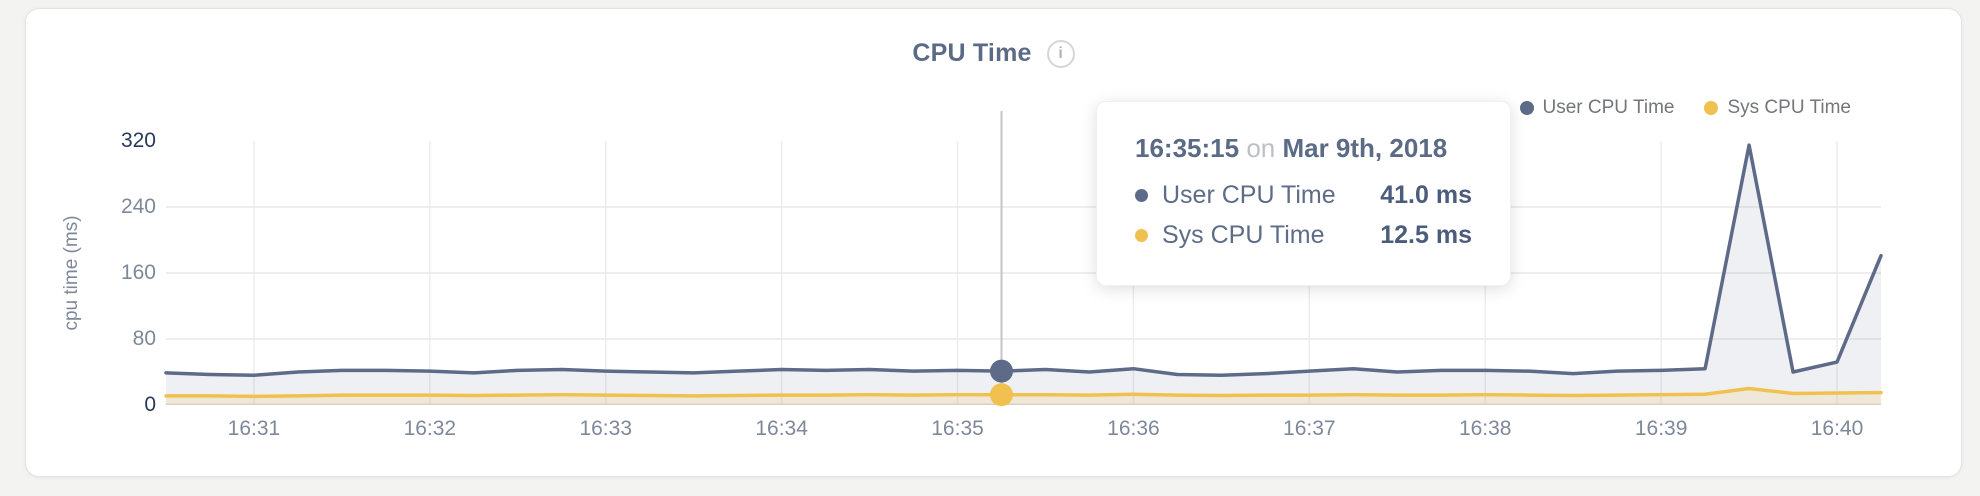 The width and height of the screenshot is (1980, 496). Describe the element at coordinates (254, 428) in the screenshot. I see `x-tick-label: 16:31` at that location.